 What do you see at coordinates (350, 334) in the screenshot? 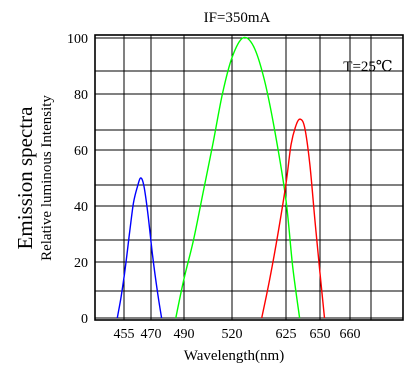
I see `x-tick-label: 660` at bounding box center [350, 334].